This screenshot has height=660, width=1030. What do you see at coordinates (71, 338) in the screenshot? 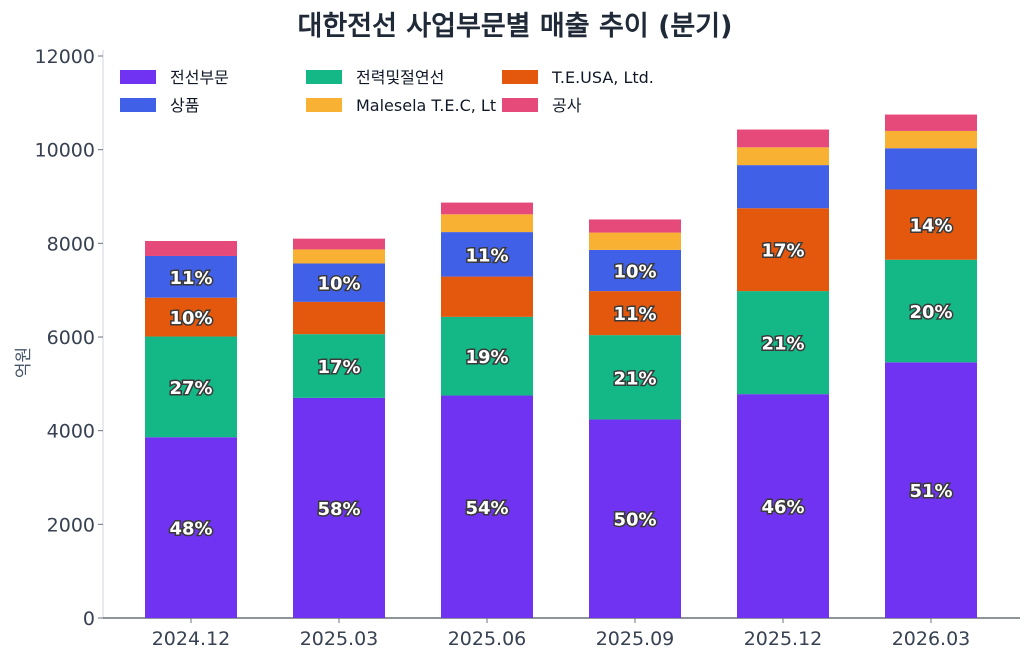
I see `y-tick-label: 6000` at bounding box center [71, 338].